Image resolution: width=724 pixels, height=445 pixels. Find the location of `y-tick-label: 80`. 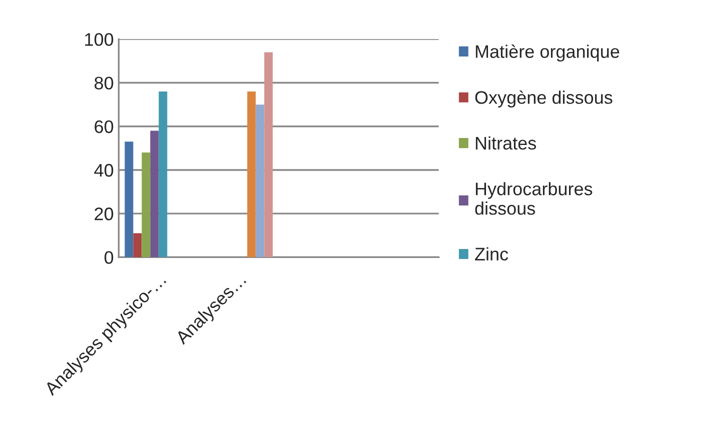

y-tick-label: 80 is located at coordinates (104, 83).